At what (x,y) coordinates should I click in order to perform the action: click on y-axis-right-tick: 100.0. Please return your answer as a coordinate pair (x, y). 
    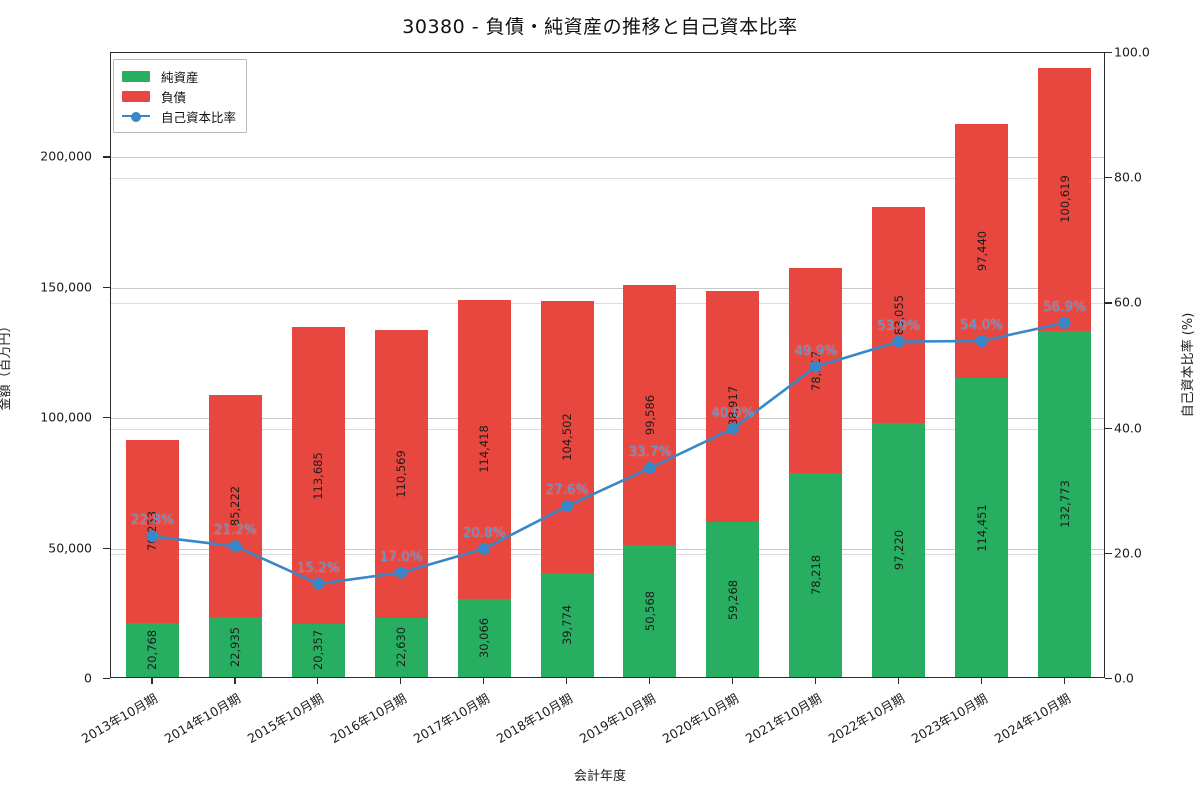
    Looking at the image, I should click on (1132, 52).